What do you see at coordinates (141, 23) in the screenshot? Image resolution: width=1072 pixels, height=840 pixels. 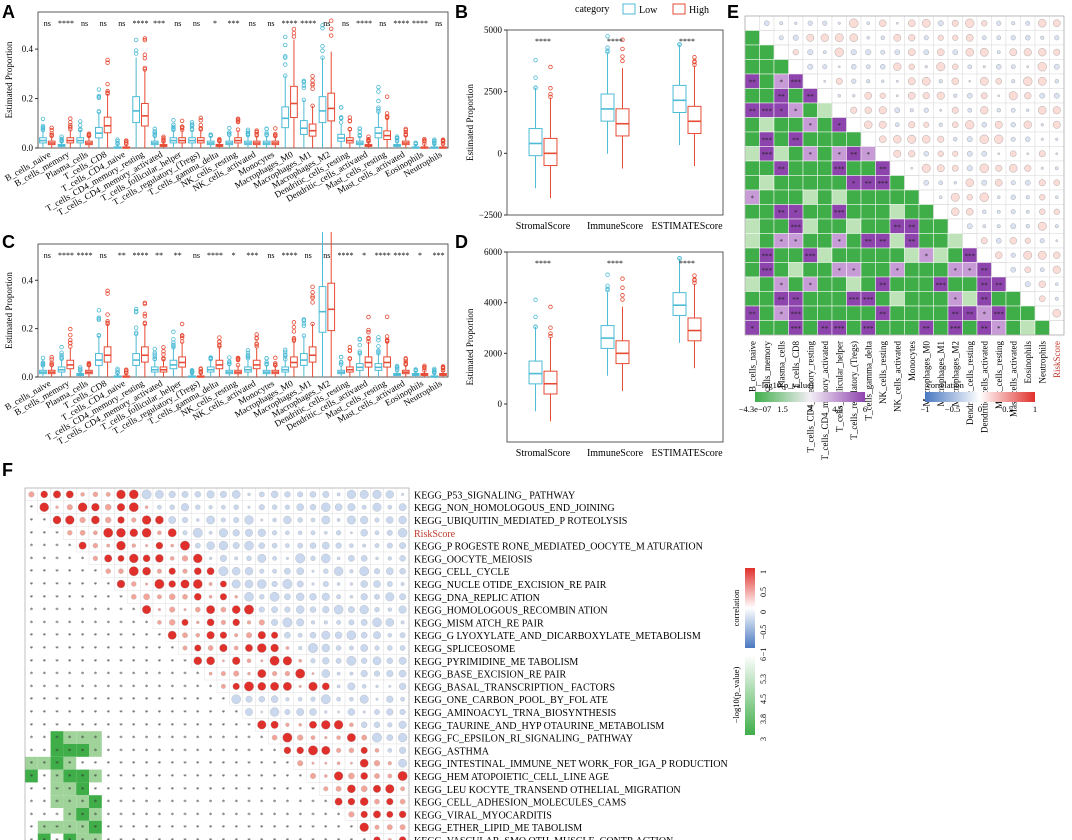 I see `significance-label: ****` at bounding box center [141, 23].